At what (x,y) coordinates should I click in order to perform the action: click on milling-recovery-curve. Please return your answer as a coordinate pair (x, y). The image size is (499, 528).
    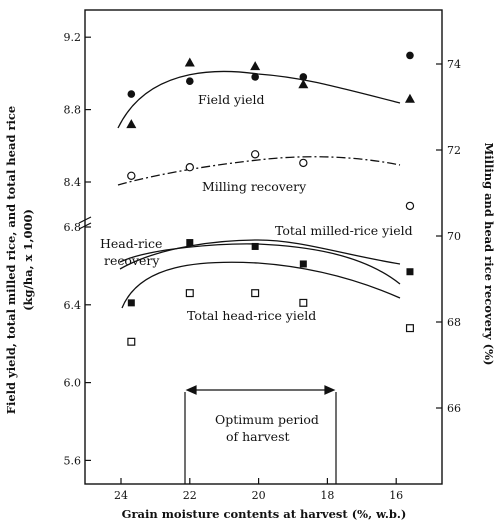
    Looking at the image, I should click on (259, 171).